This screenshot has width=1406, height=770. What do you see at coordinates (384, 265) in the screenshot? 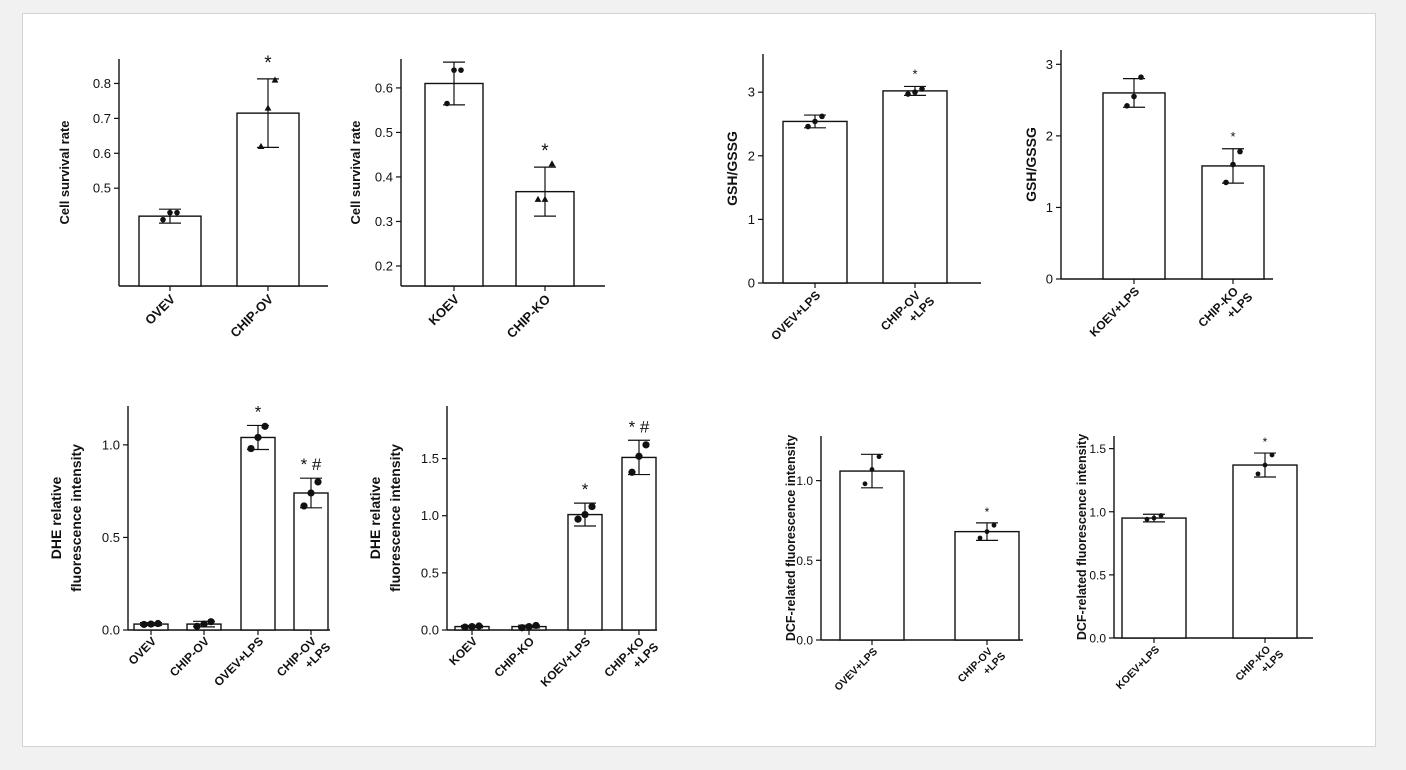
I see `y-tick-label: 0.2` at bounding box center [384, 265].